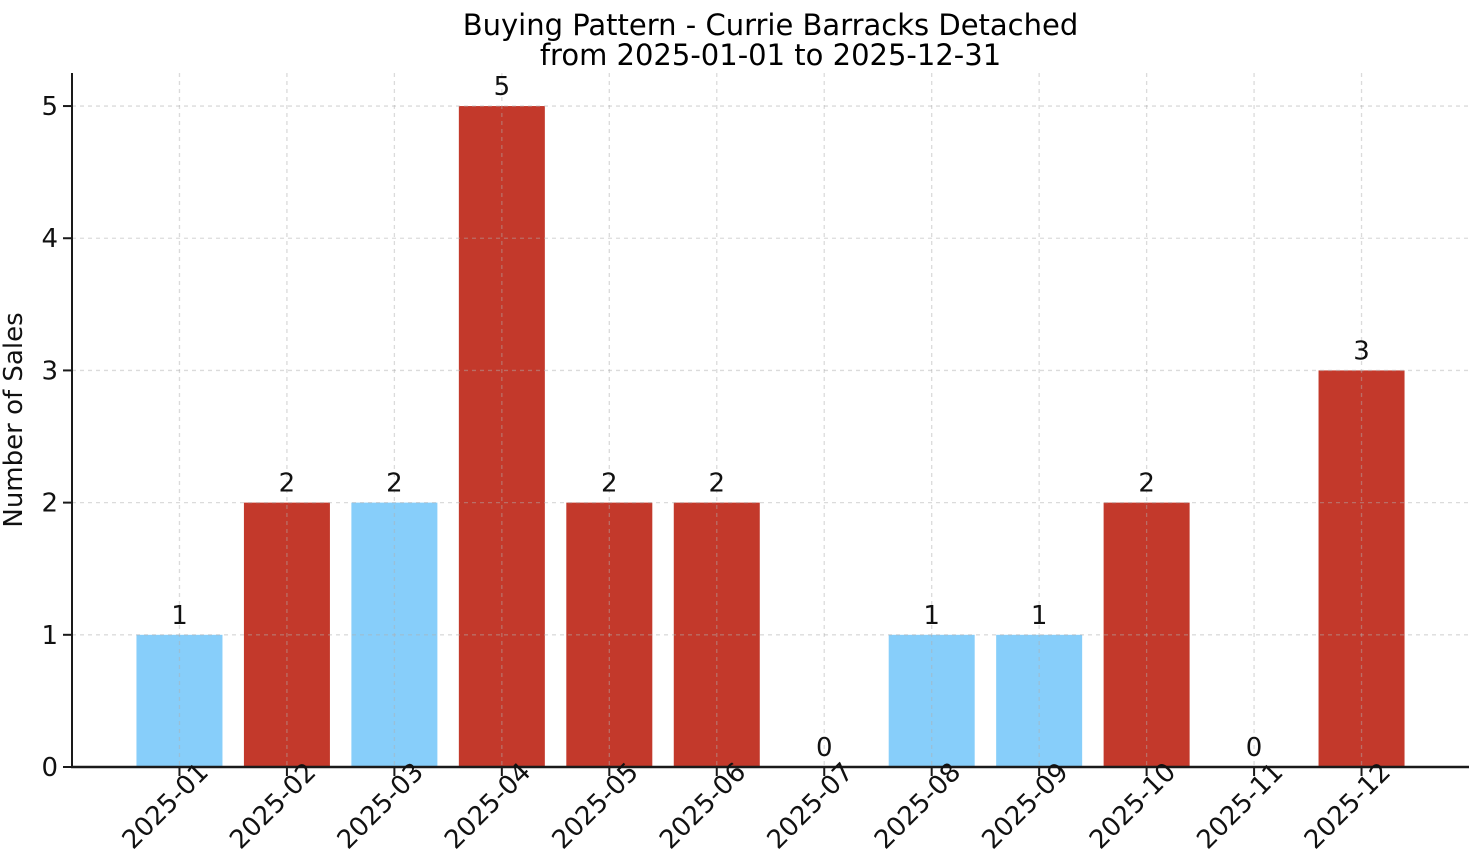 The height and width of the screenshot is (863, 1481). I want to click on x-tick-label-2025-11: 2025-11, so click(1240, 806).